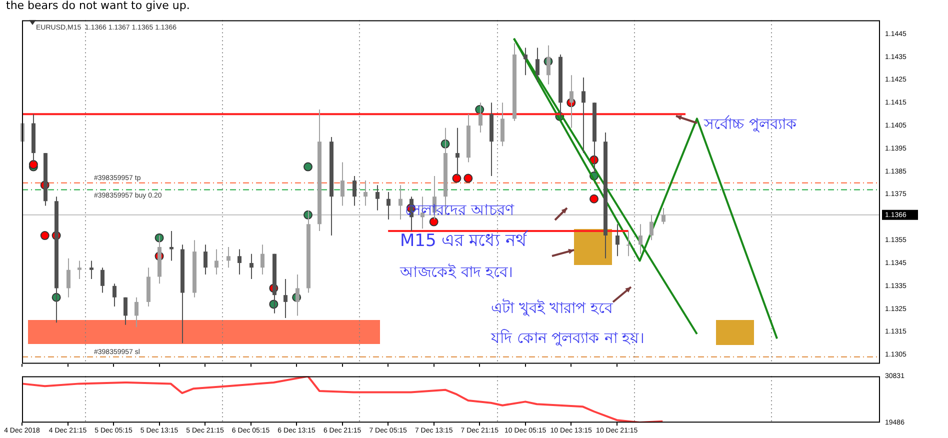  What do you see at coordinates (567, 338) in the screenshot?
I see `annotation: যদি কোন পুলব্যাক না হয়।` at bounding box center [567, 338].